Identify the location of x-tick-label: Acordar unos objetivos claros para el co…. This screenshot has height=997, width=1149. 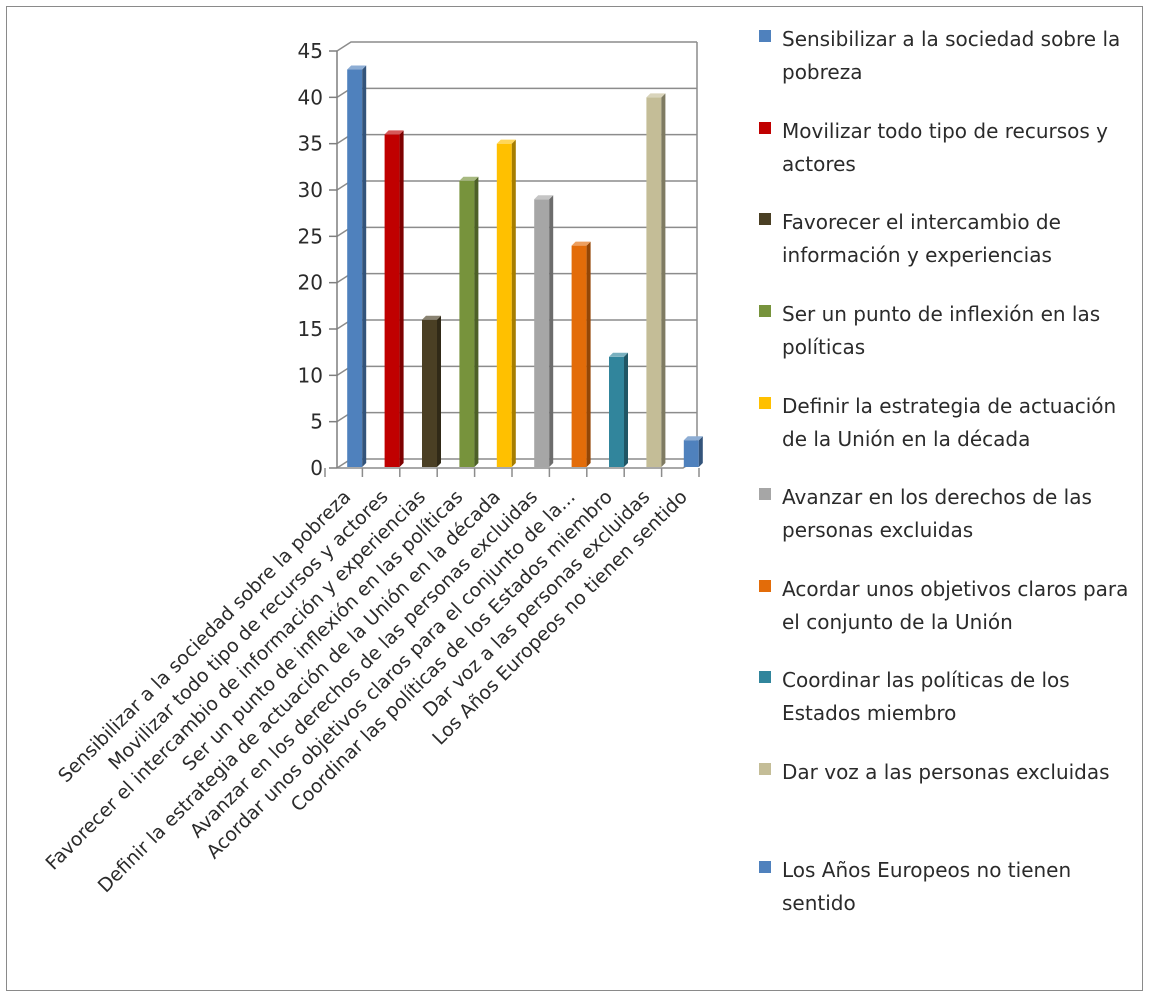
(390, 674).